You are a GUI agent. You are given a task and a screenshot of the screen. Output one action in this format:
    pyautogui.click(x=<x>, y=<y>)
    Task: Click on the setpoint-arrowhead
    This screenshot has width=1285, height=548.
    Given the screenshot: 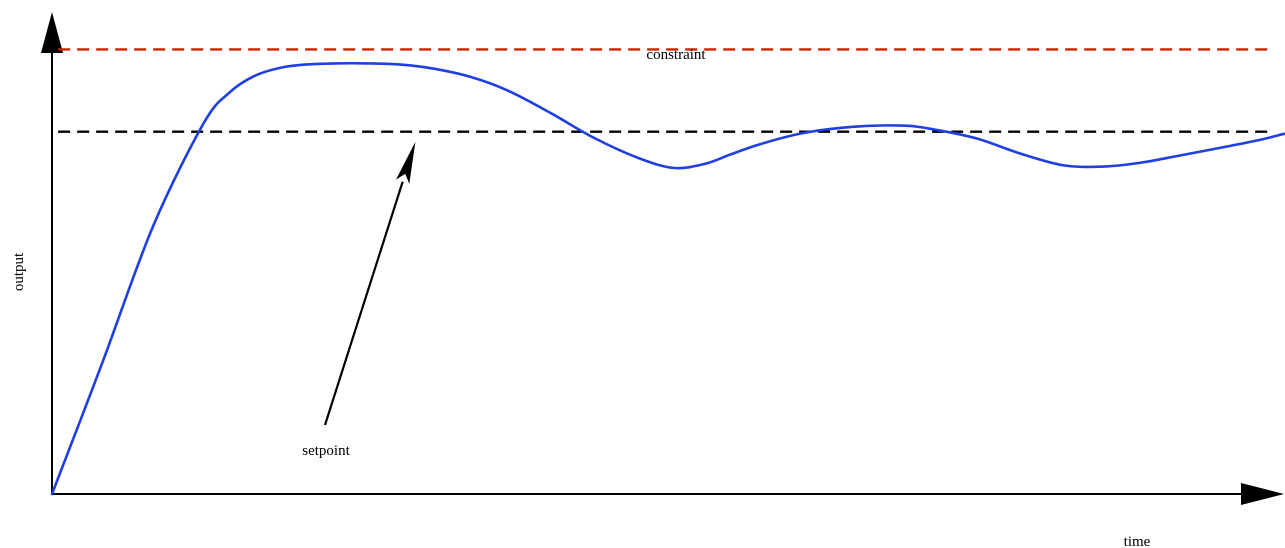 What is the action you would take?
    pyautogui.click(x=406, y=162)
    